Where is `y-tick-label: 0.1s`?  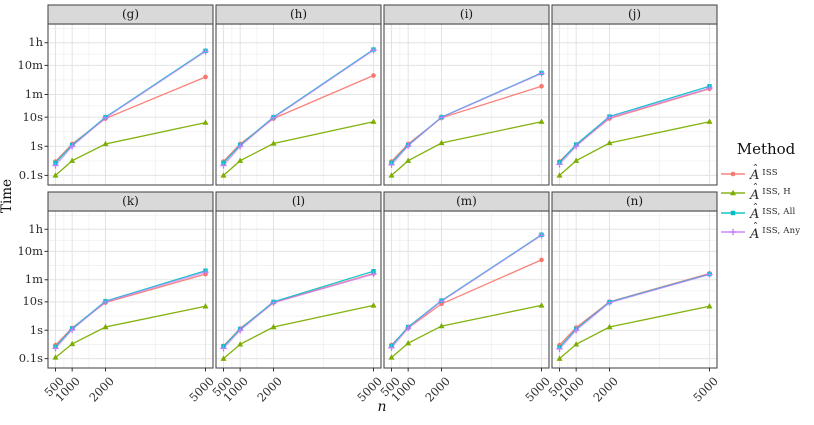
y-tick-label: 0.1s is located at coordinates (30, 174).